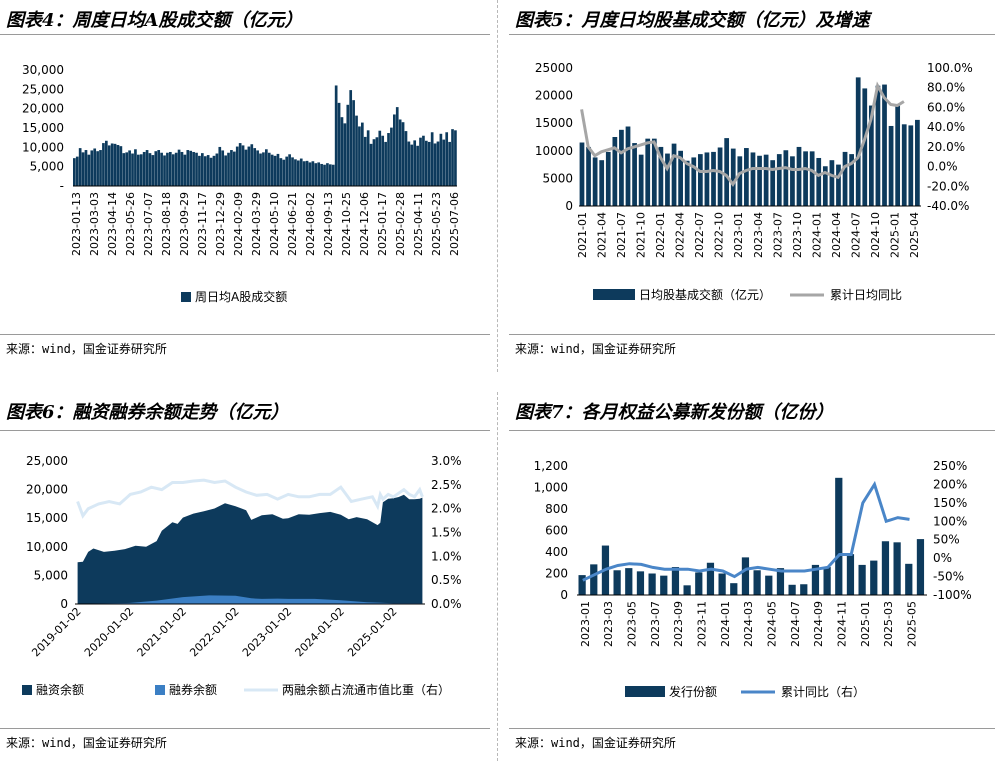 The width and height of the screenshot is (995, 761). What do you see at coordinates (595, 743) in the screenshot?
I see `chart7-source: 来源：wind，国金证券研究所` at bounding box center [595, 743].